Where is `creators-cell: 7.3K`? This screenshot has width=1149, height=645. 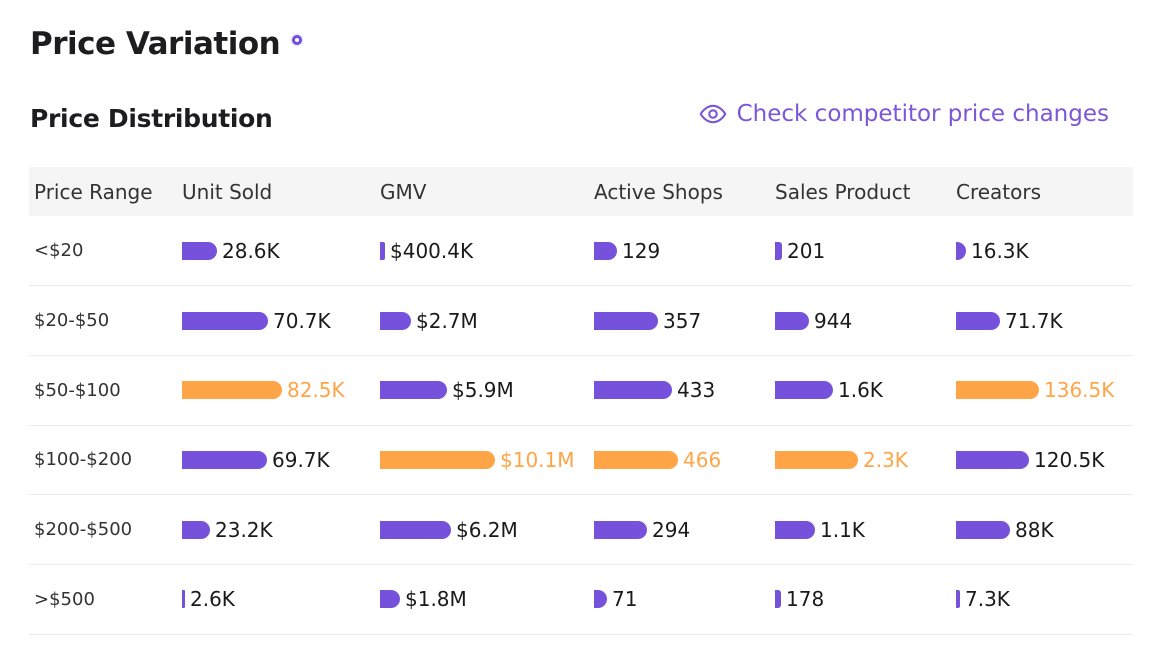
creators-cell: 7.3K is located at coordinates (1042, 599).